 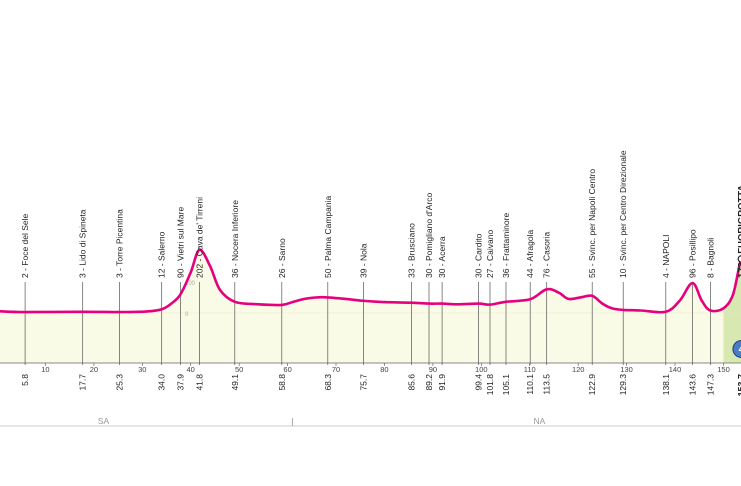 I want to click on point-label: 4 - NAPOLI, so click(x=666, y=256).